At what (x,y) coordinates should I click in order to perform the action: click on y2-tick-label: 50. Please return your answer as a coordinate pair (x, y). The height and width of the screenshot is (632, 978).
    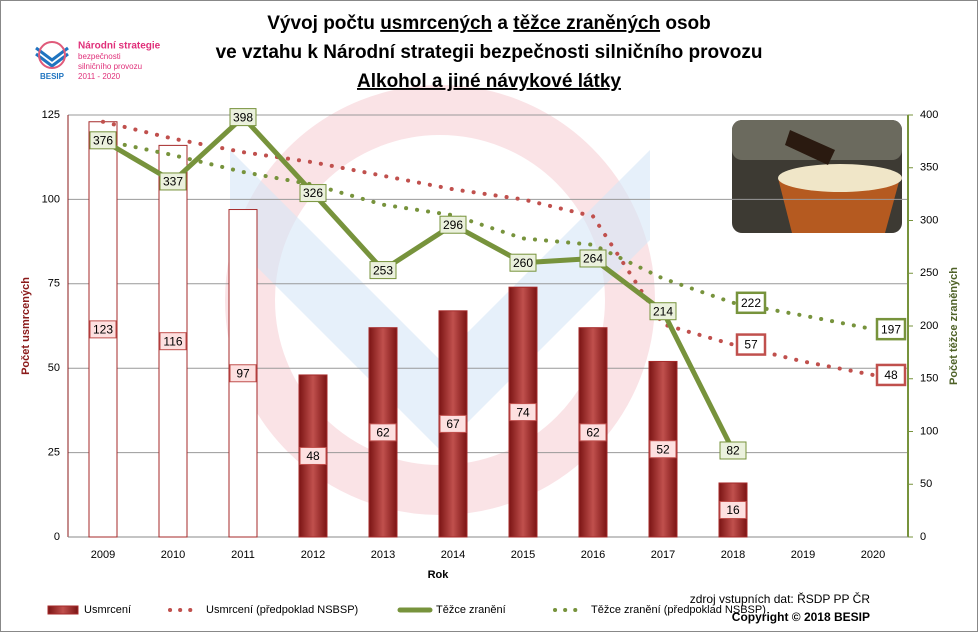
    Looking at the image, I should click on (926, 484).